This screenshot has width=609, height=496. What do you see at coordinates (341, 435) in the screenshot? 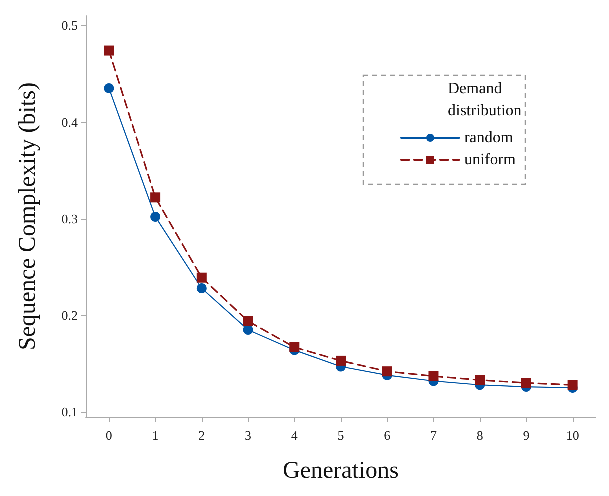
I see `x-tick-label: 5` at bounding box center [341, 435].